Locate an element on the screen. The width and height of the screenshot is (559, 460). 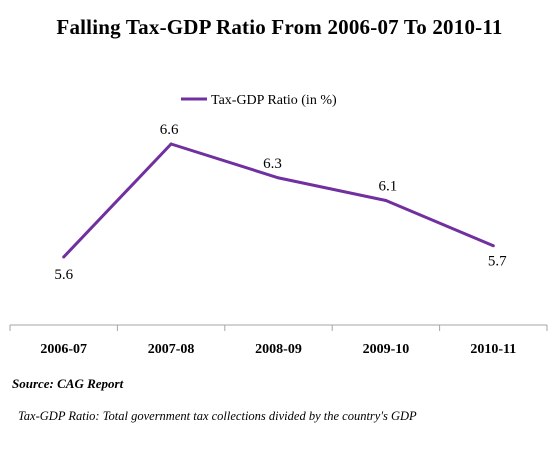
data-label: 5.6 is located at coordinates (63, 275).